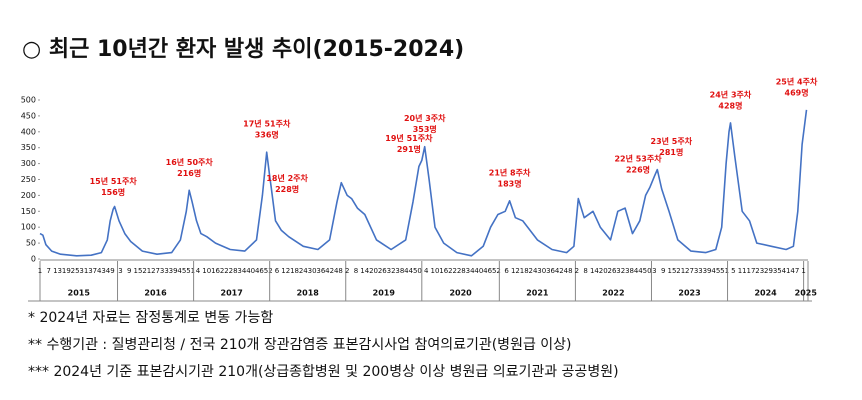  Describe the element at coordinates (742, 271) in the screenshot. I see `week-label: 11` at that location.